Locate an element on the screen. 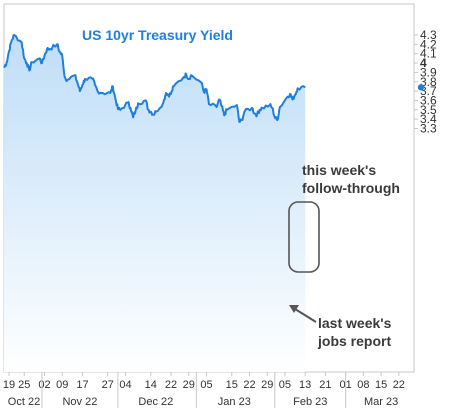 The image size is (450, 410). y-tick-label: 3.4 is located at coordinates (428, 119).